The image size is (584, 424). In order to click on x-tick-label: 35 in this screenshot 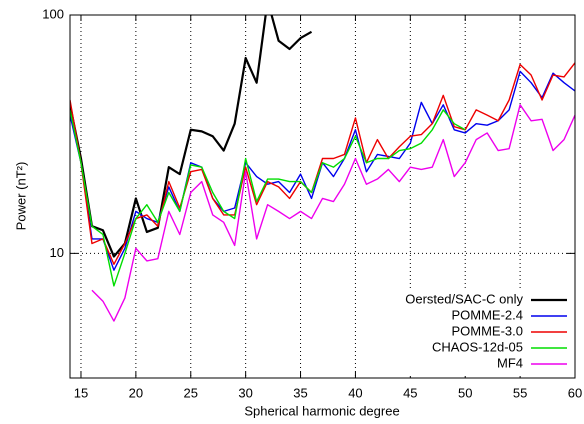, I will do `click(300, 392)`.